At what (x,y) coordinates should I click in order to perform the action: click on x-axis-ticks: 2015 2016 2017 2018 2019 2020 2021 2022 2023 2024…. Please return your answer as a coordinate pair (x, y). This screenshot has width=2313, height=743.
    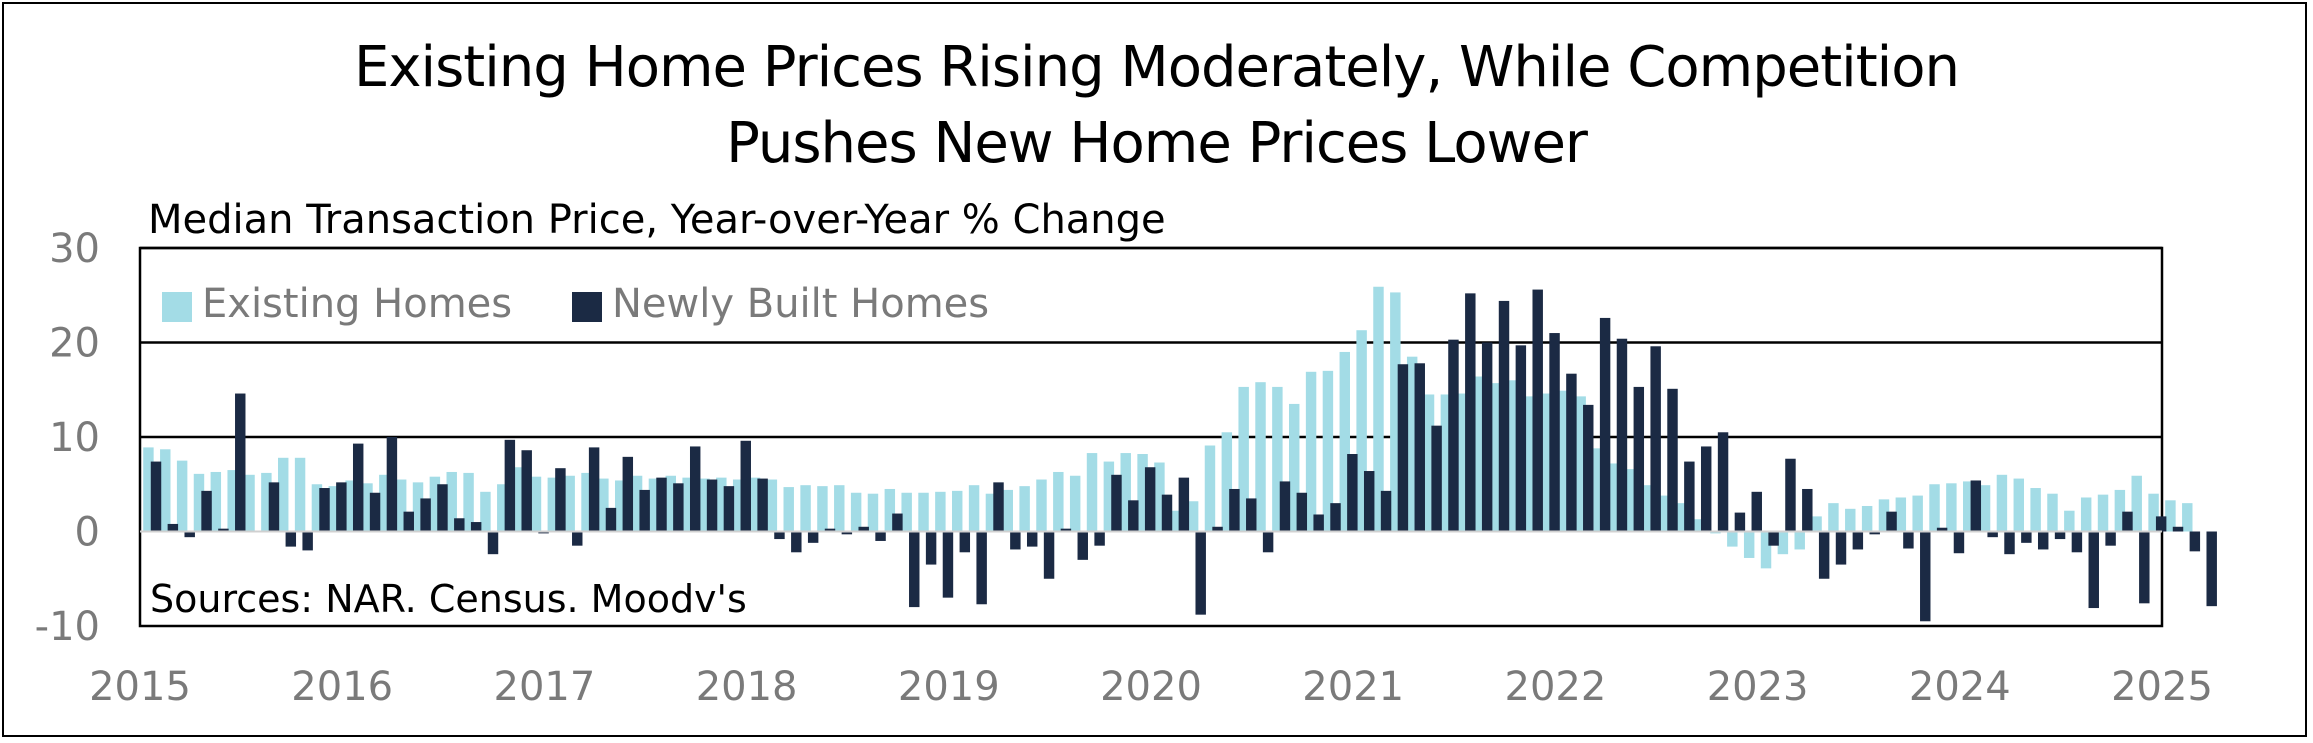
    Looking at the image, I should click on (1151, 687).